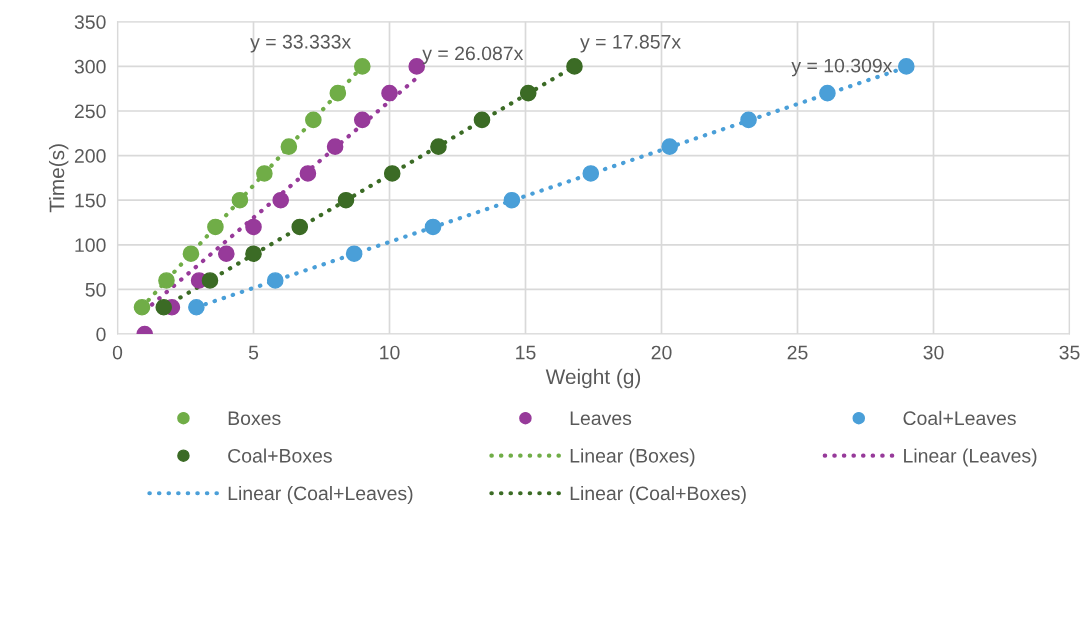  Describe the element at coordinates (101, 334) in the screenshot. I see `y-tick-label: 0` at that location.